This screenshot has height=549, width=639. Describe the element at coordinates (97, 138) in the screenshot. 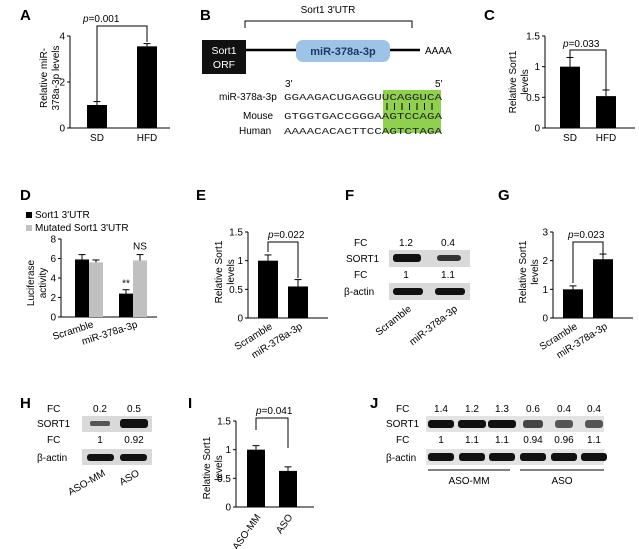

I see `panel-a-x-tick-label: SD` at that location.